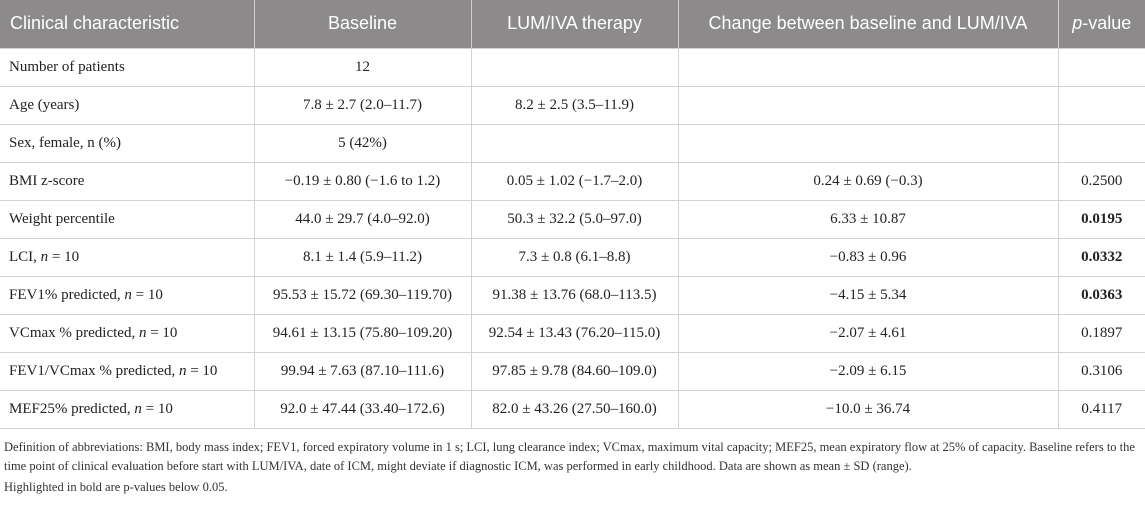 This screenshot has width=1145, height=519. What do you see at coordinates (868, 24) in the screenshot?
I see `header-change: Change between baseline and LUM/IVA` at bounding box center [868, 24].